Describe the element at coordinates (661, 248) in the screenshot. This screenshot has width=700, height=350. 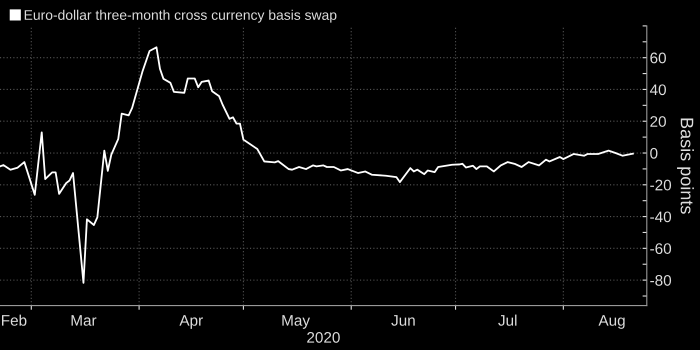
I see `y-tick-label: -60` at that location.